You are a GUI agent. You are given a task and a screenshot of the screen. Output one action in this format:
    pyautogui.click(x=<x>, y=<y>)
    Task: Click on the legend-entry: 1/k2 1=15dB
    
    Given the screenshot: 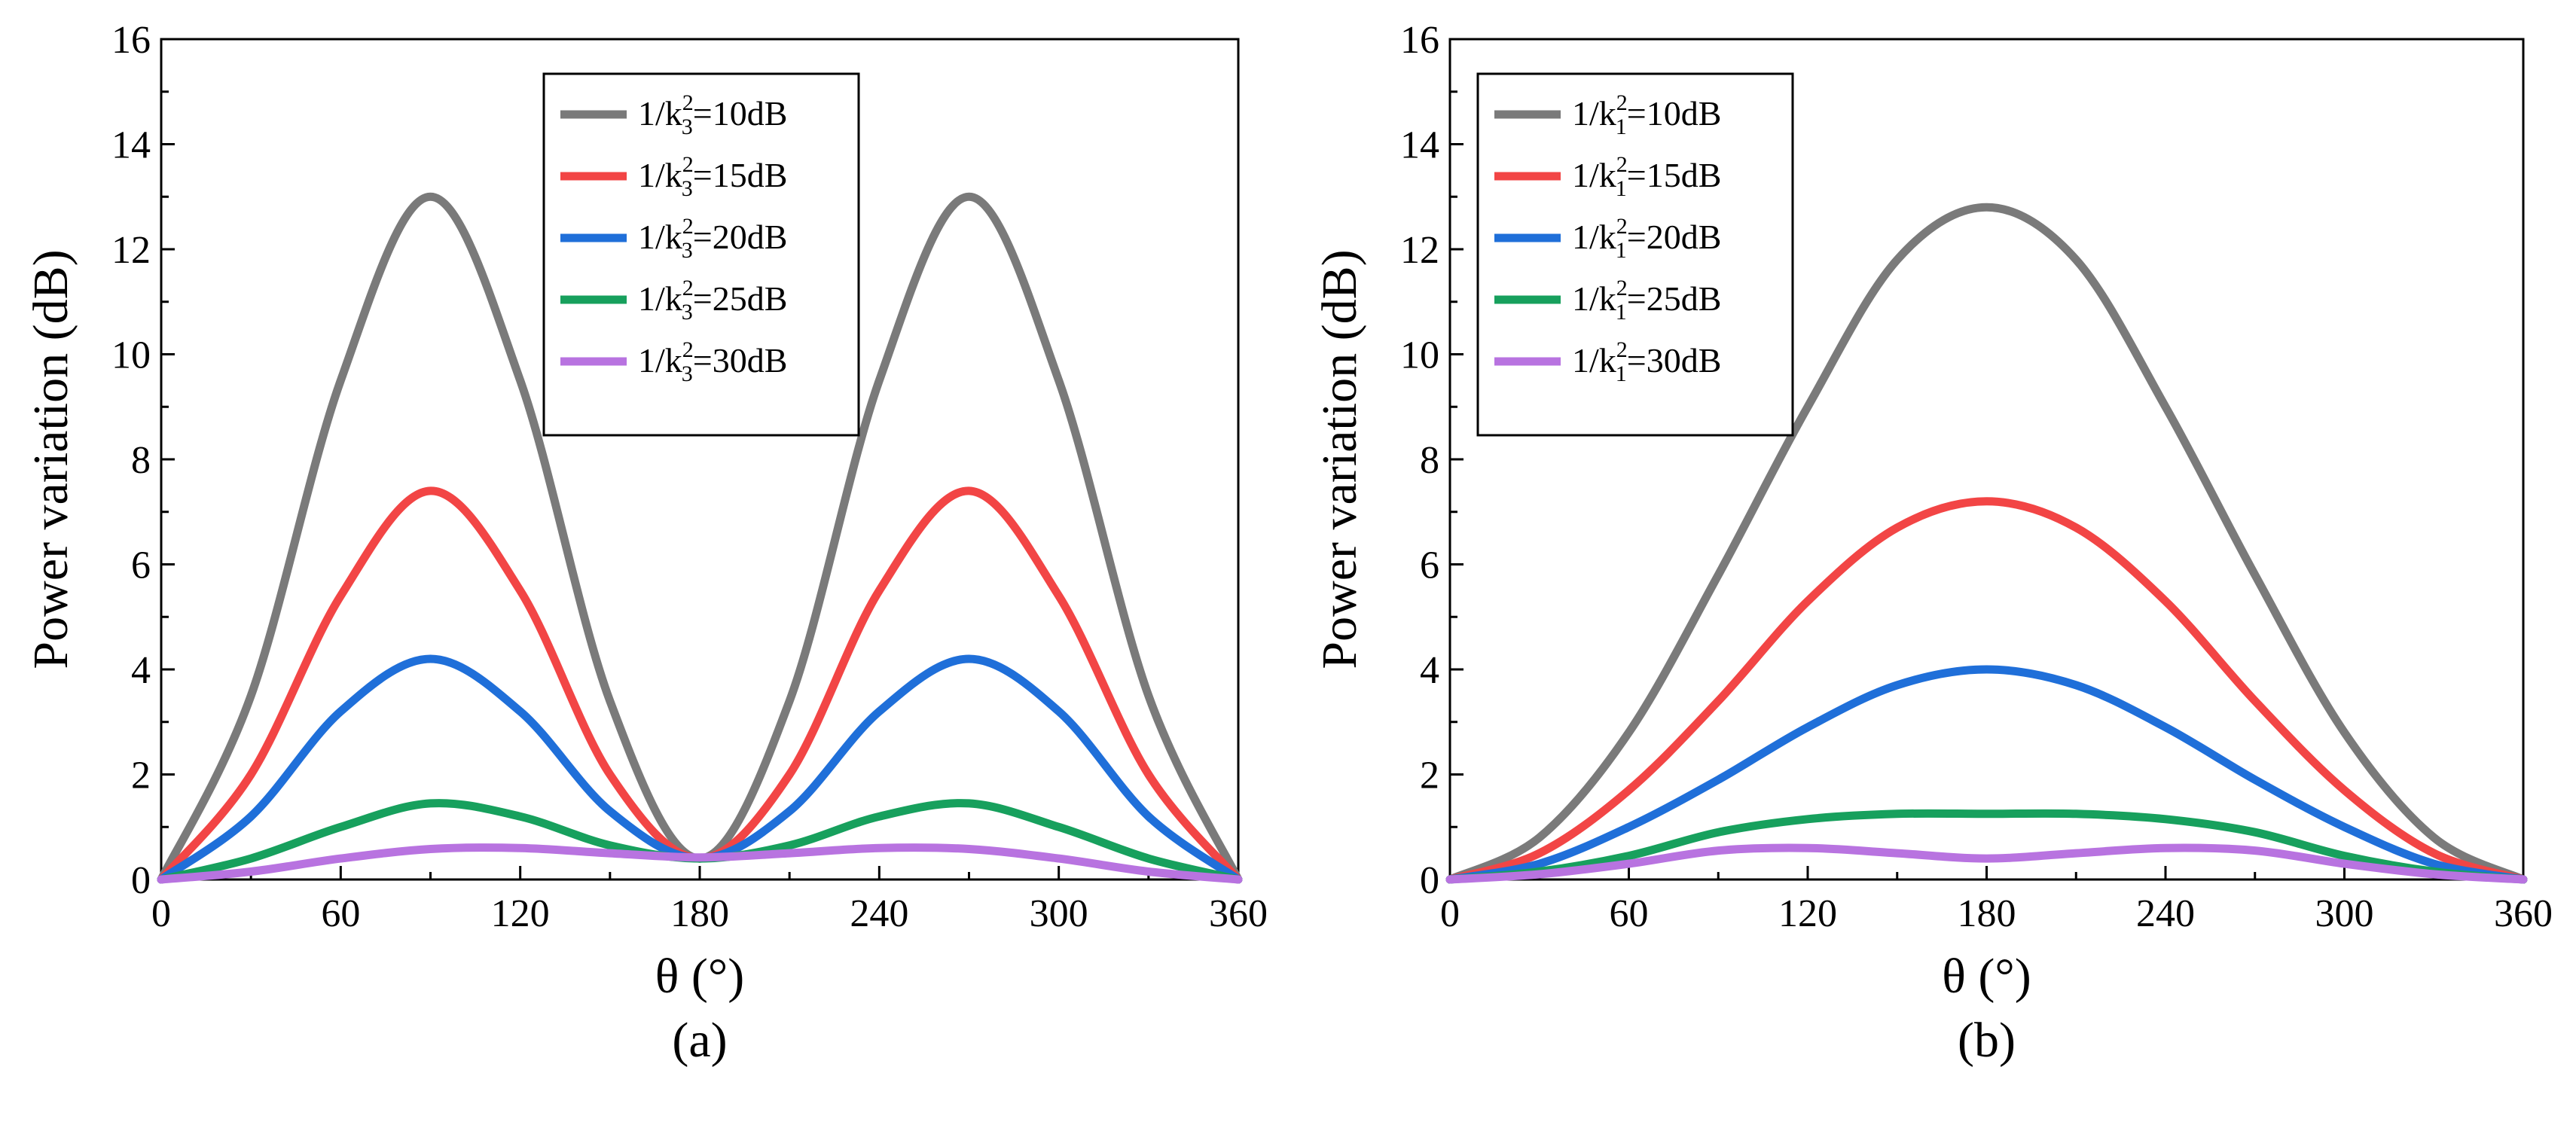 What is the action you would take?
    pyautogui.click(x=1647, y=176)
    